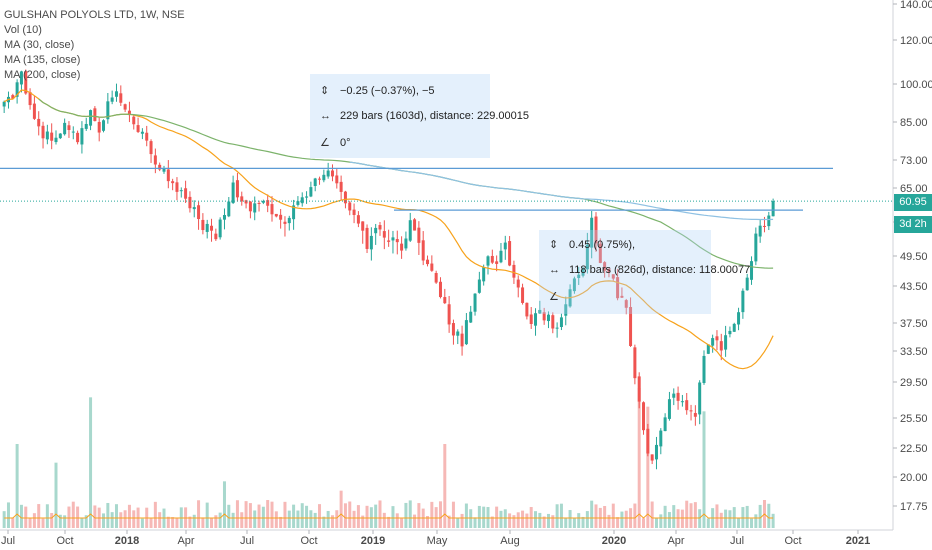  Describe the element at coordinates (660, 270) in the screenshot. I see `measure-2-bars: 118 bars (826d), distance: 118.00077` at that location.